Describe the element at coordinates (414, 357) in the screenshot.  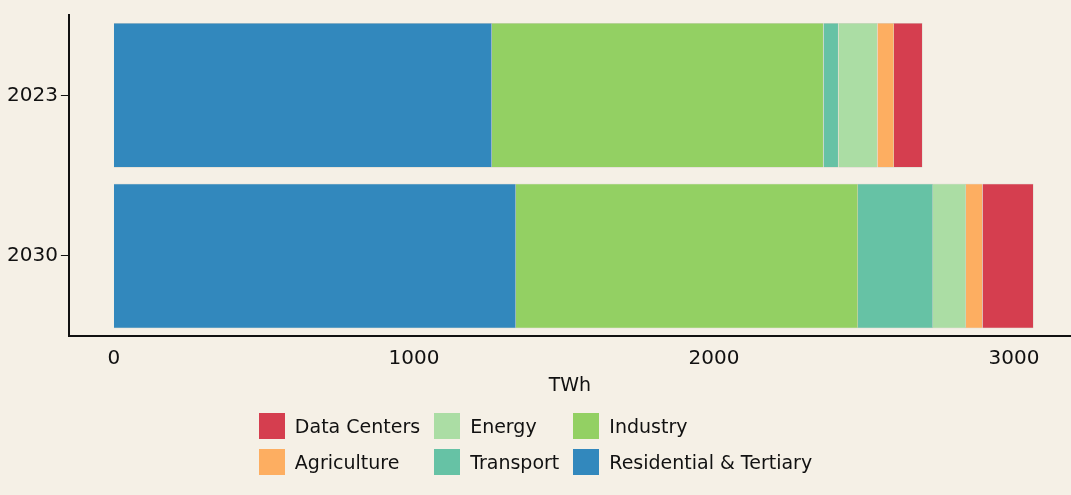
I see `x-tick-label: 1000` at that location.